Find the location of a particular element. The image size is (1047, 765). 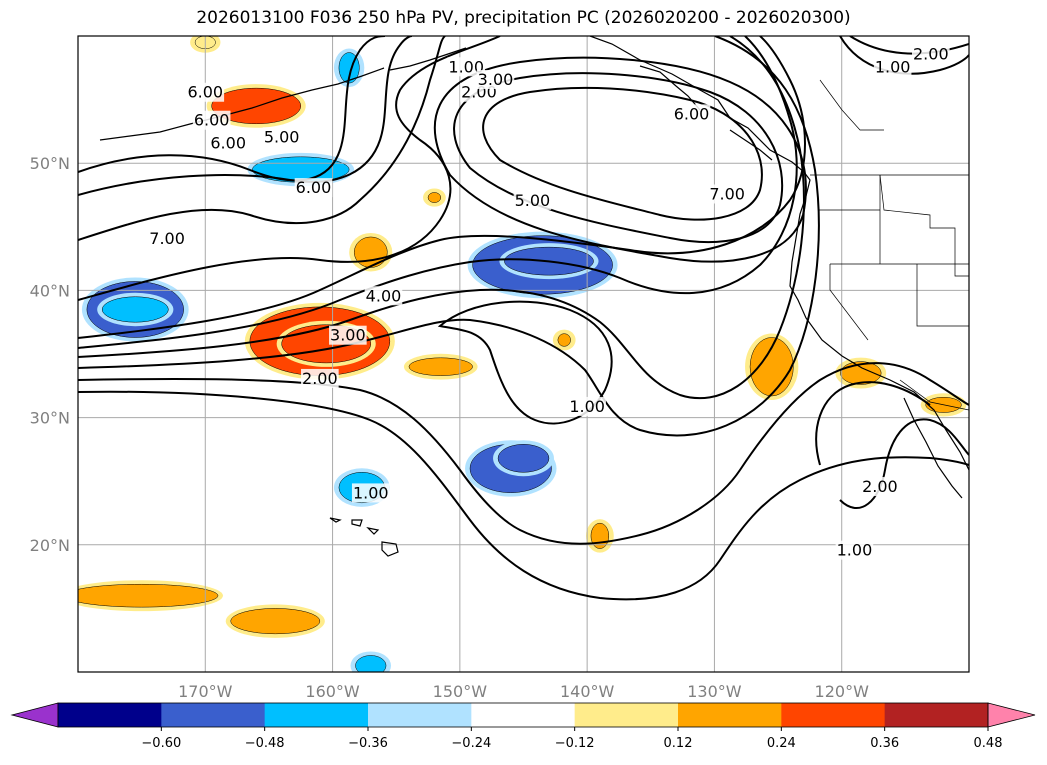

y-tick-label: 20°N is located at coordinates (50, 545).